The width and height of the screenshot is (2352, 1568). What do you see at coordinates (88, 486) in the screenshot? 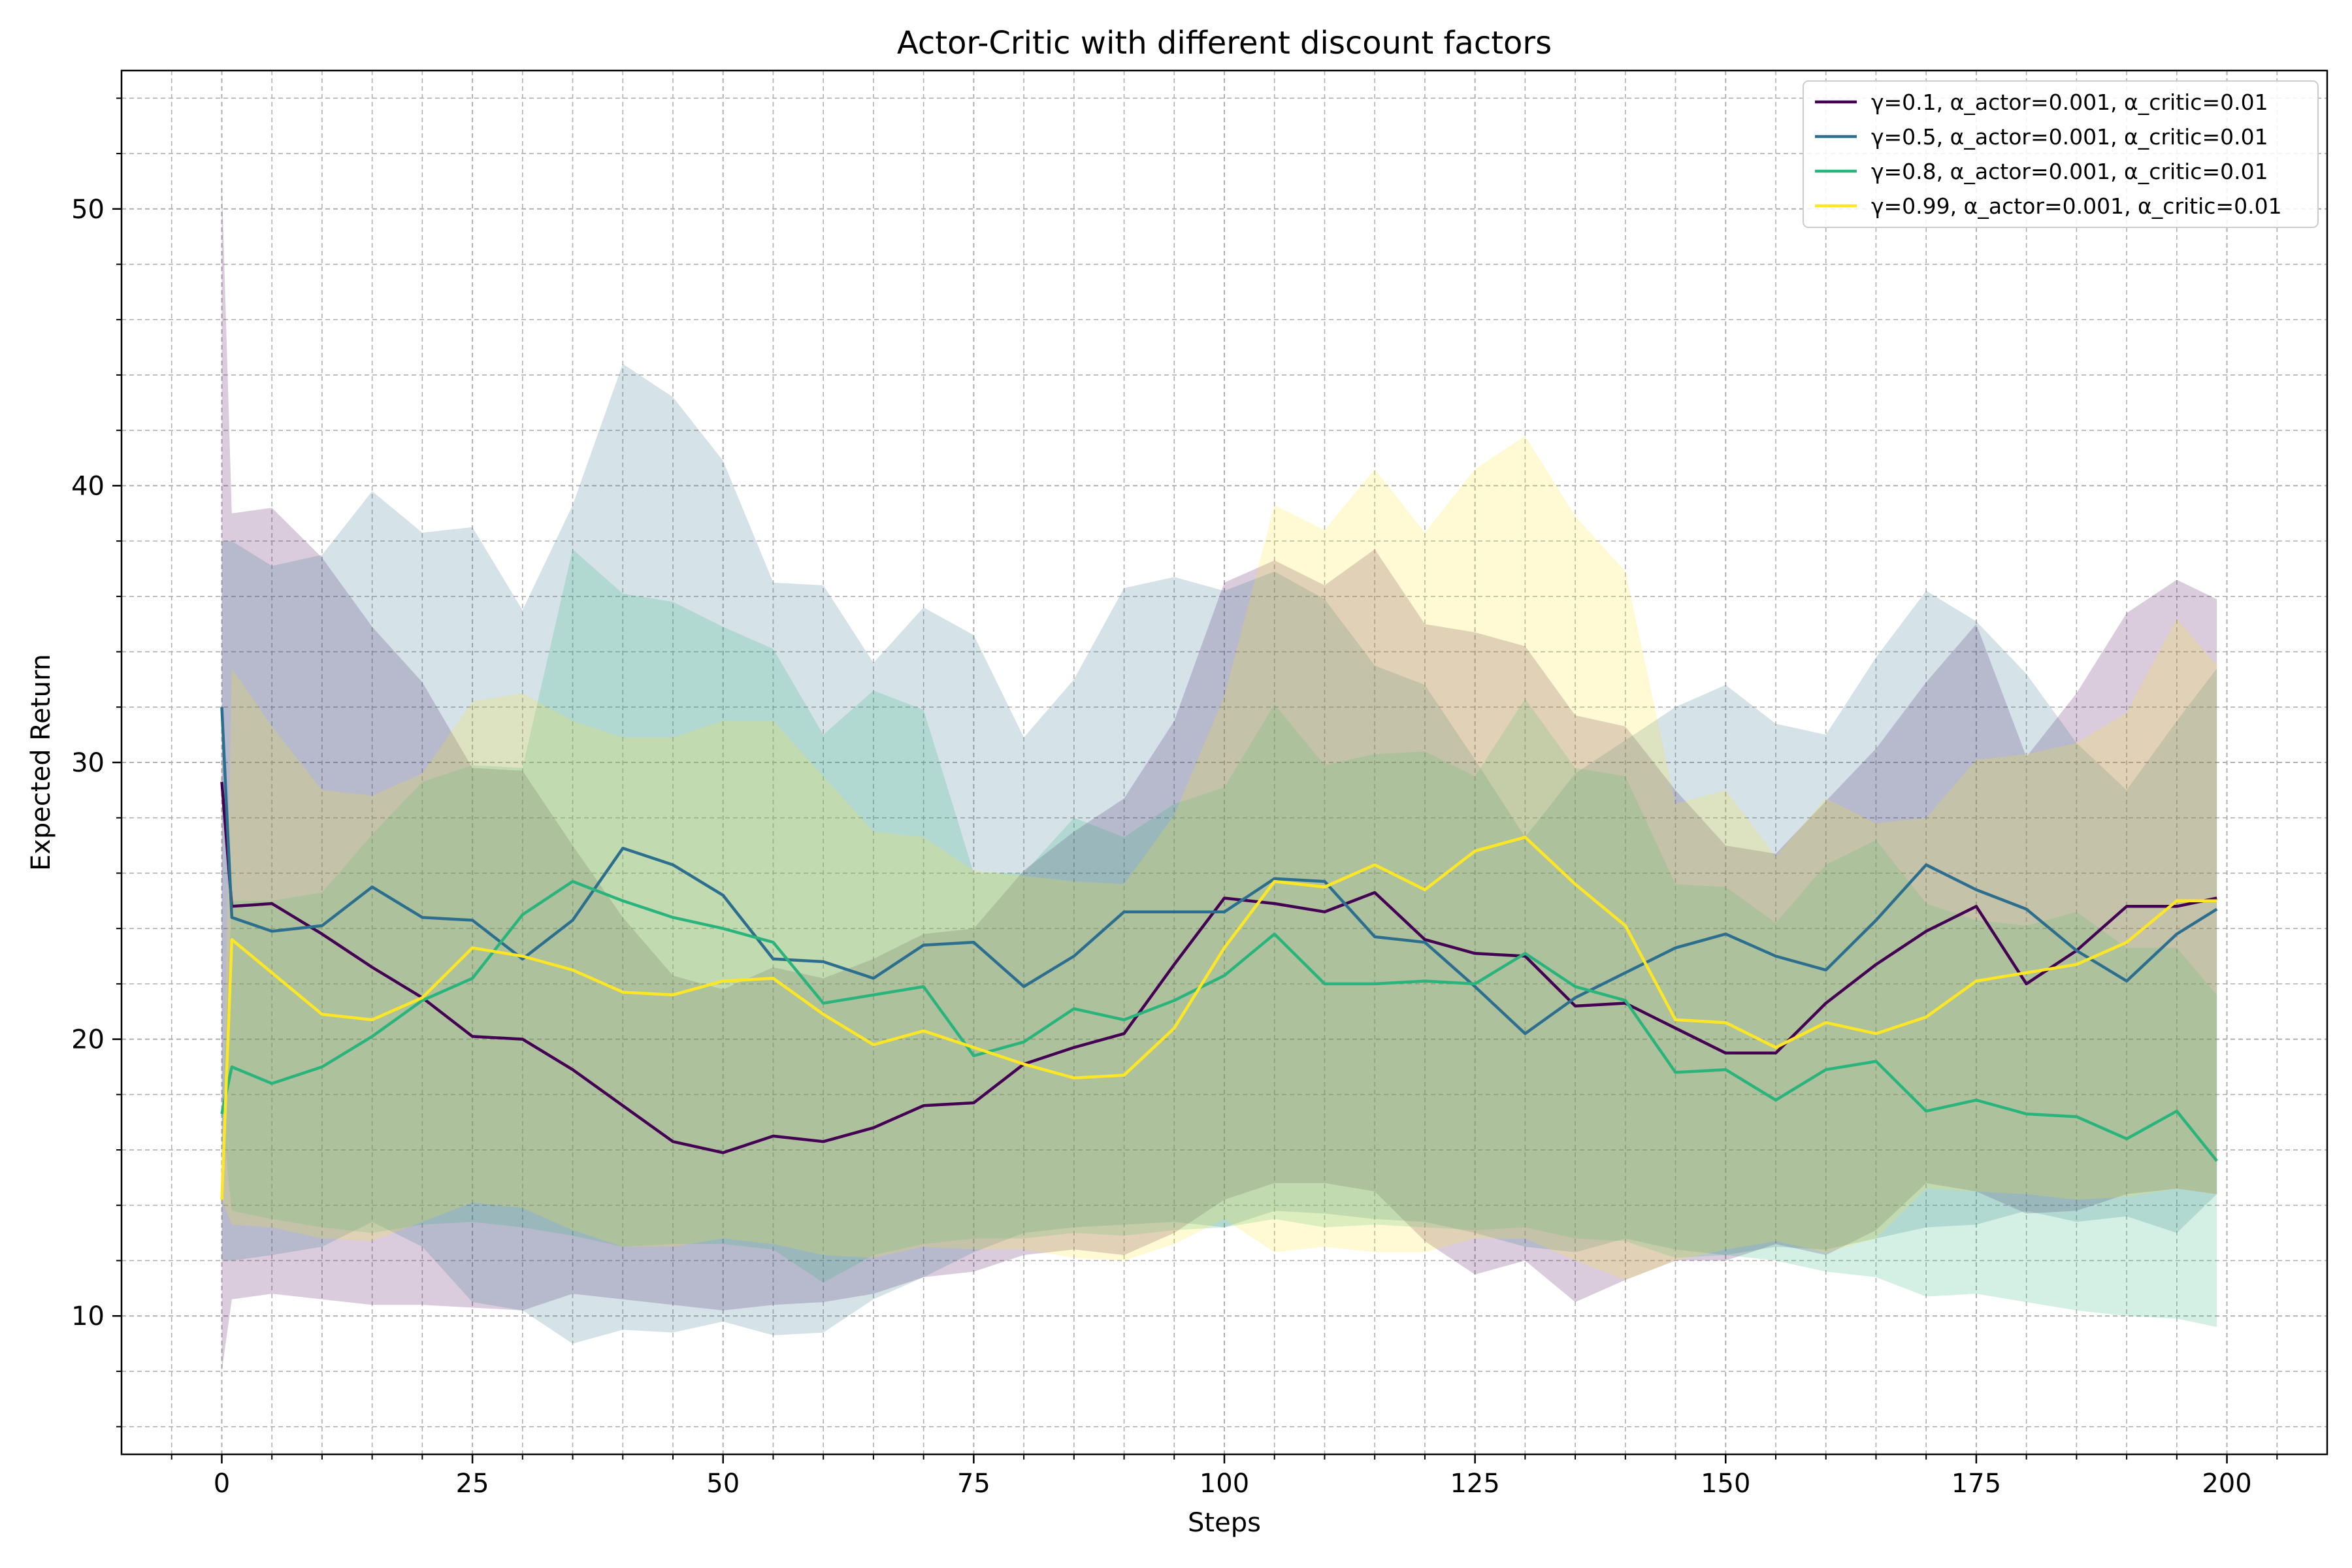
I see `y-tick-label: 40` at bounding box center [88, 486].